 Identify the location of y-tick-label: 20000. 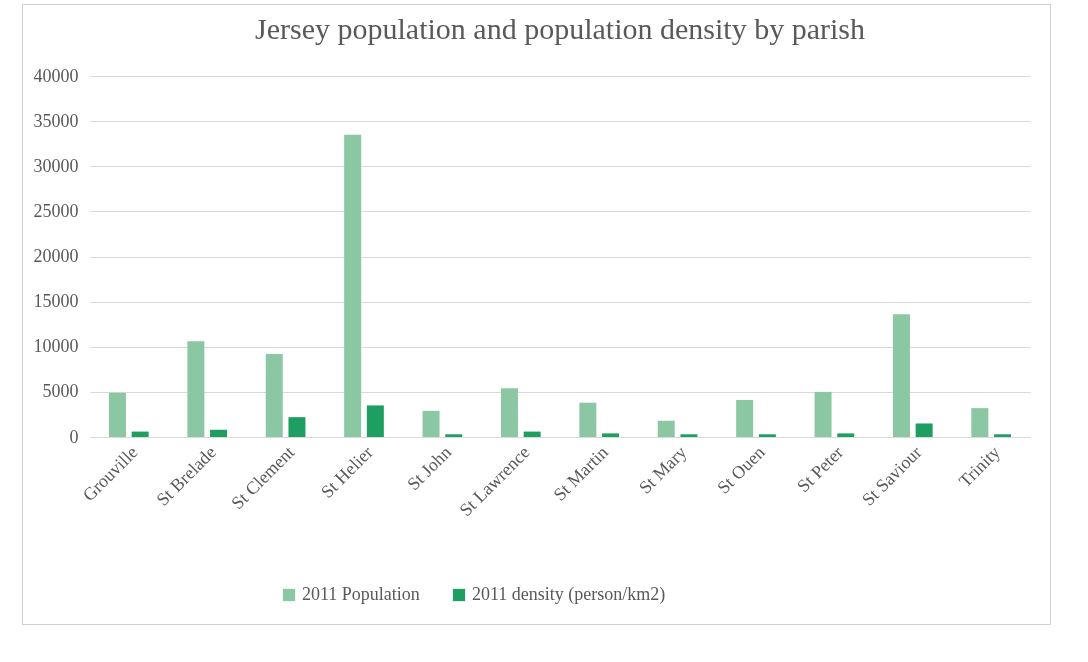
(56, 256).